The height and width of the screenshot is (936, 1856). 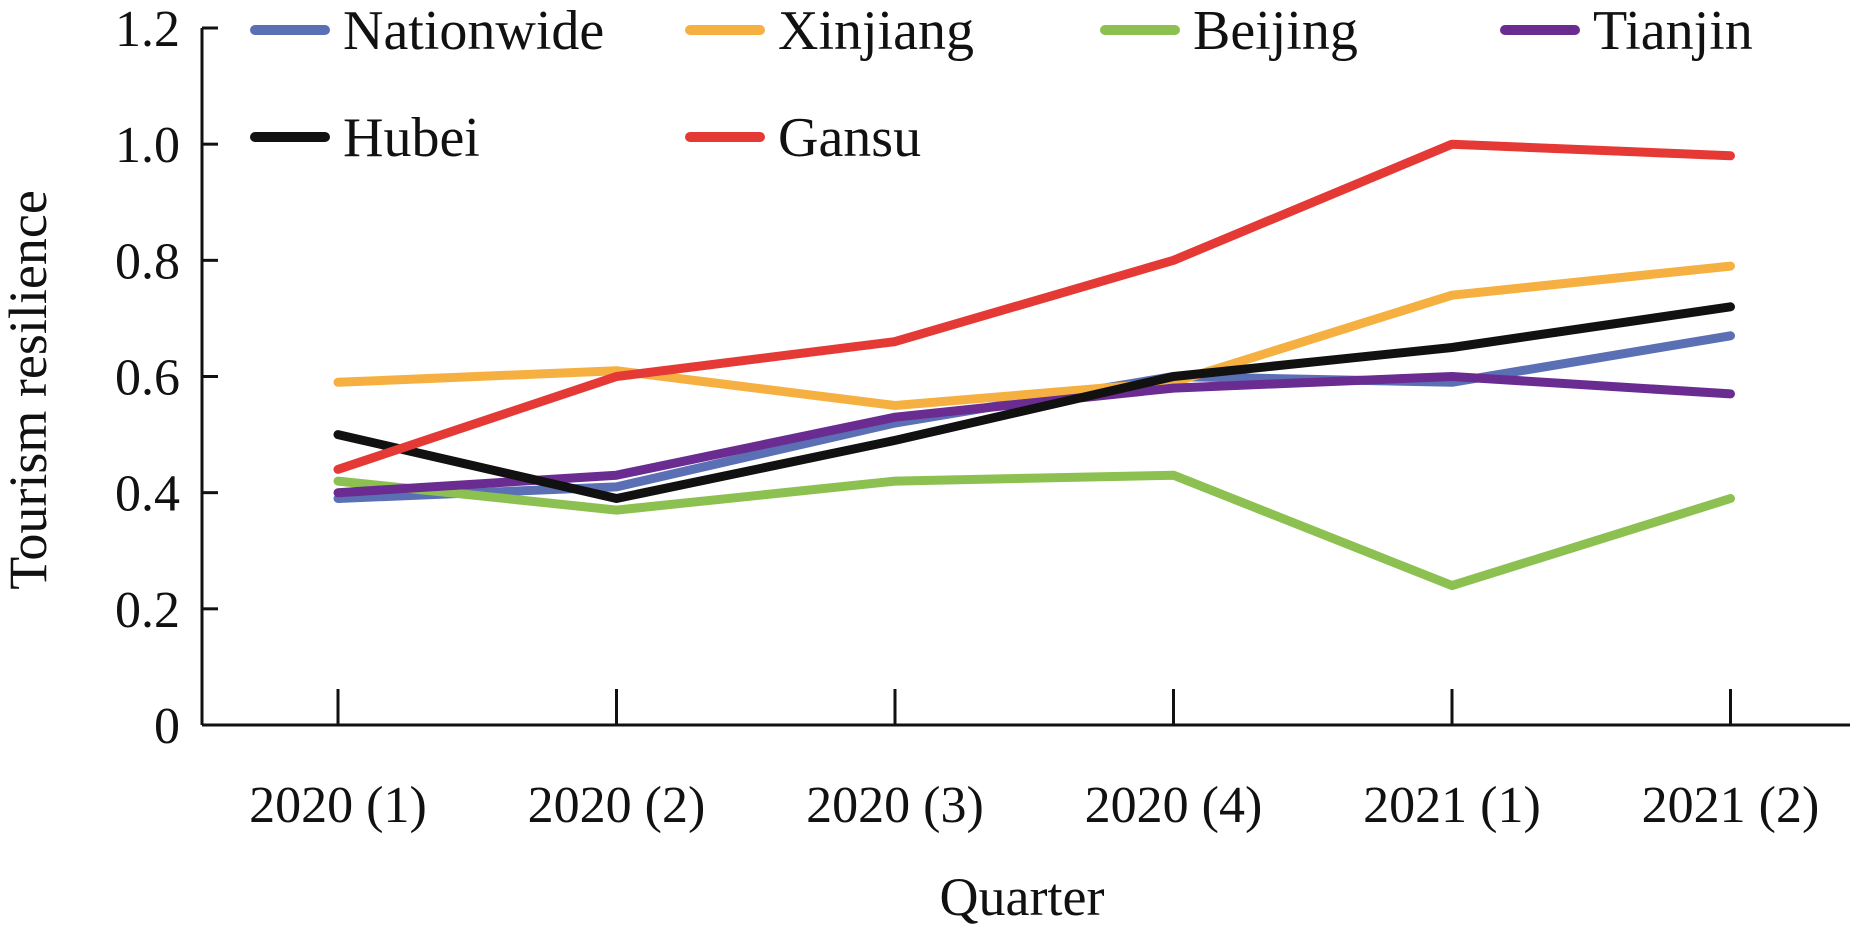 What do you see at coordinates (1452, 805) in the screenshot?
I see `x-tick-label: 2021 (1)` at bounding box center [1452, 805].